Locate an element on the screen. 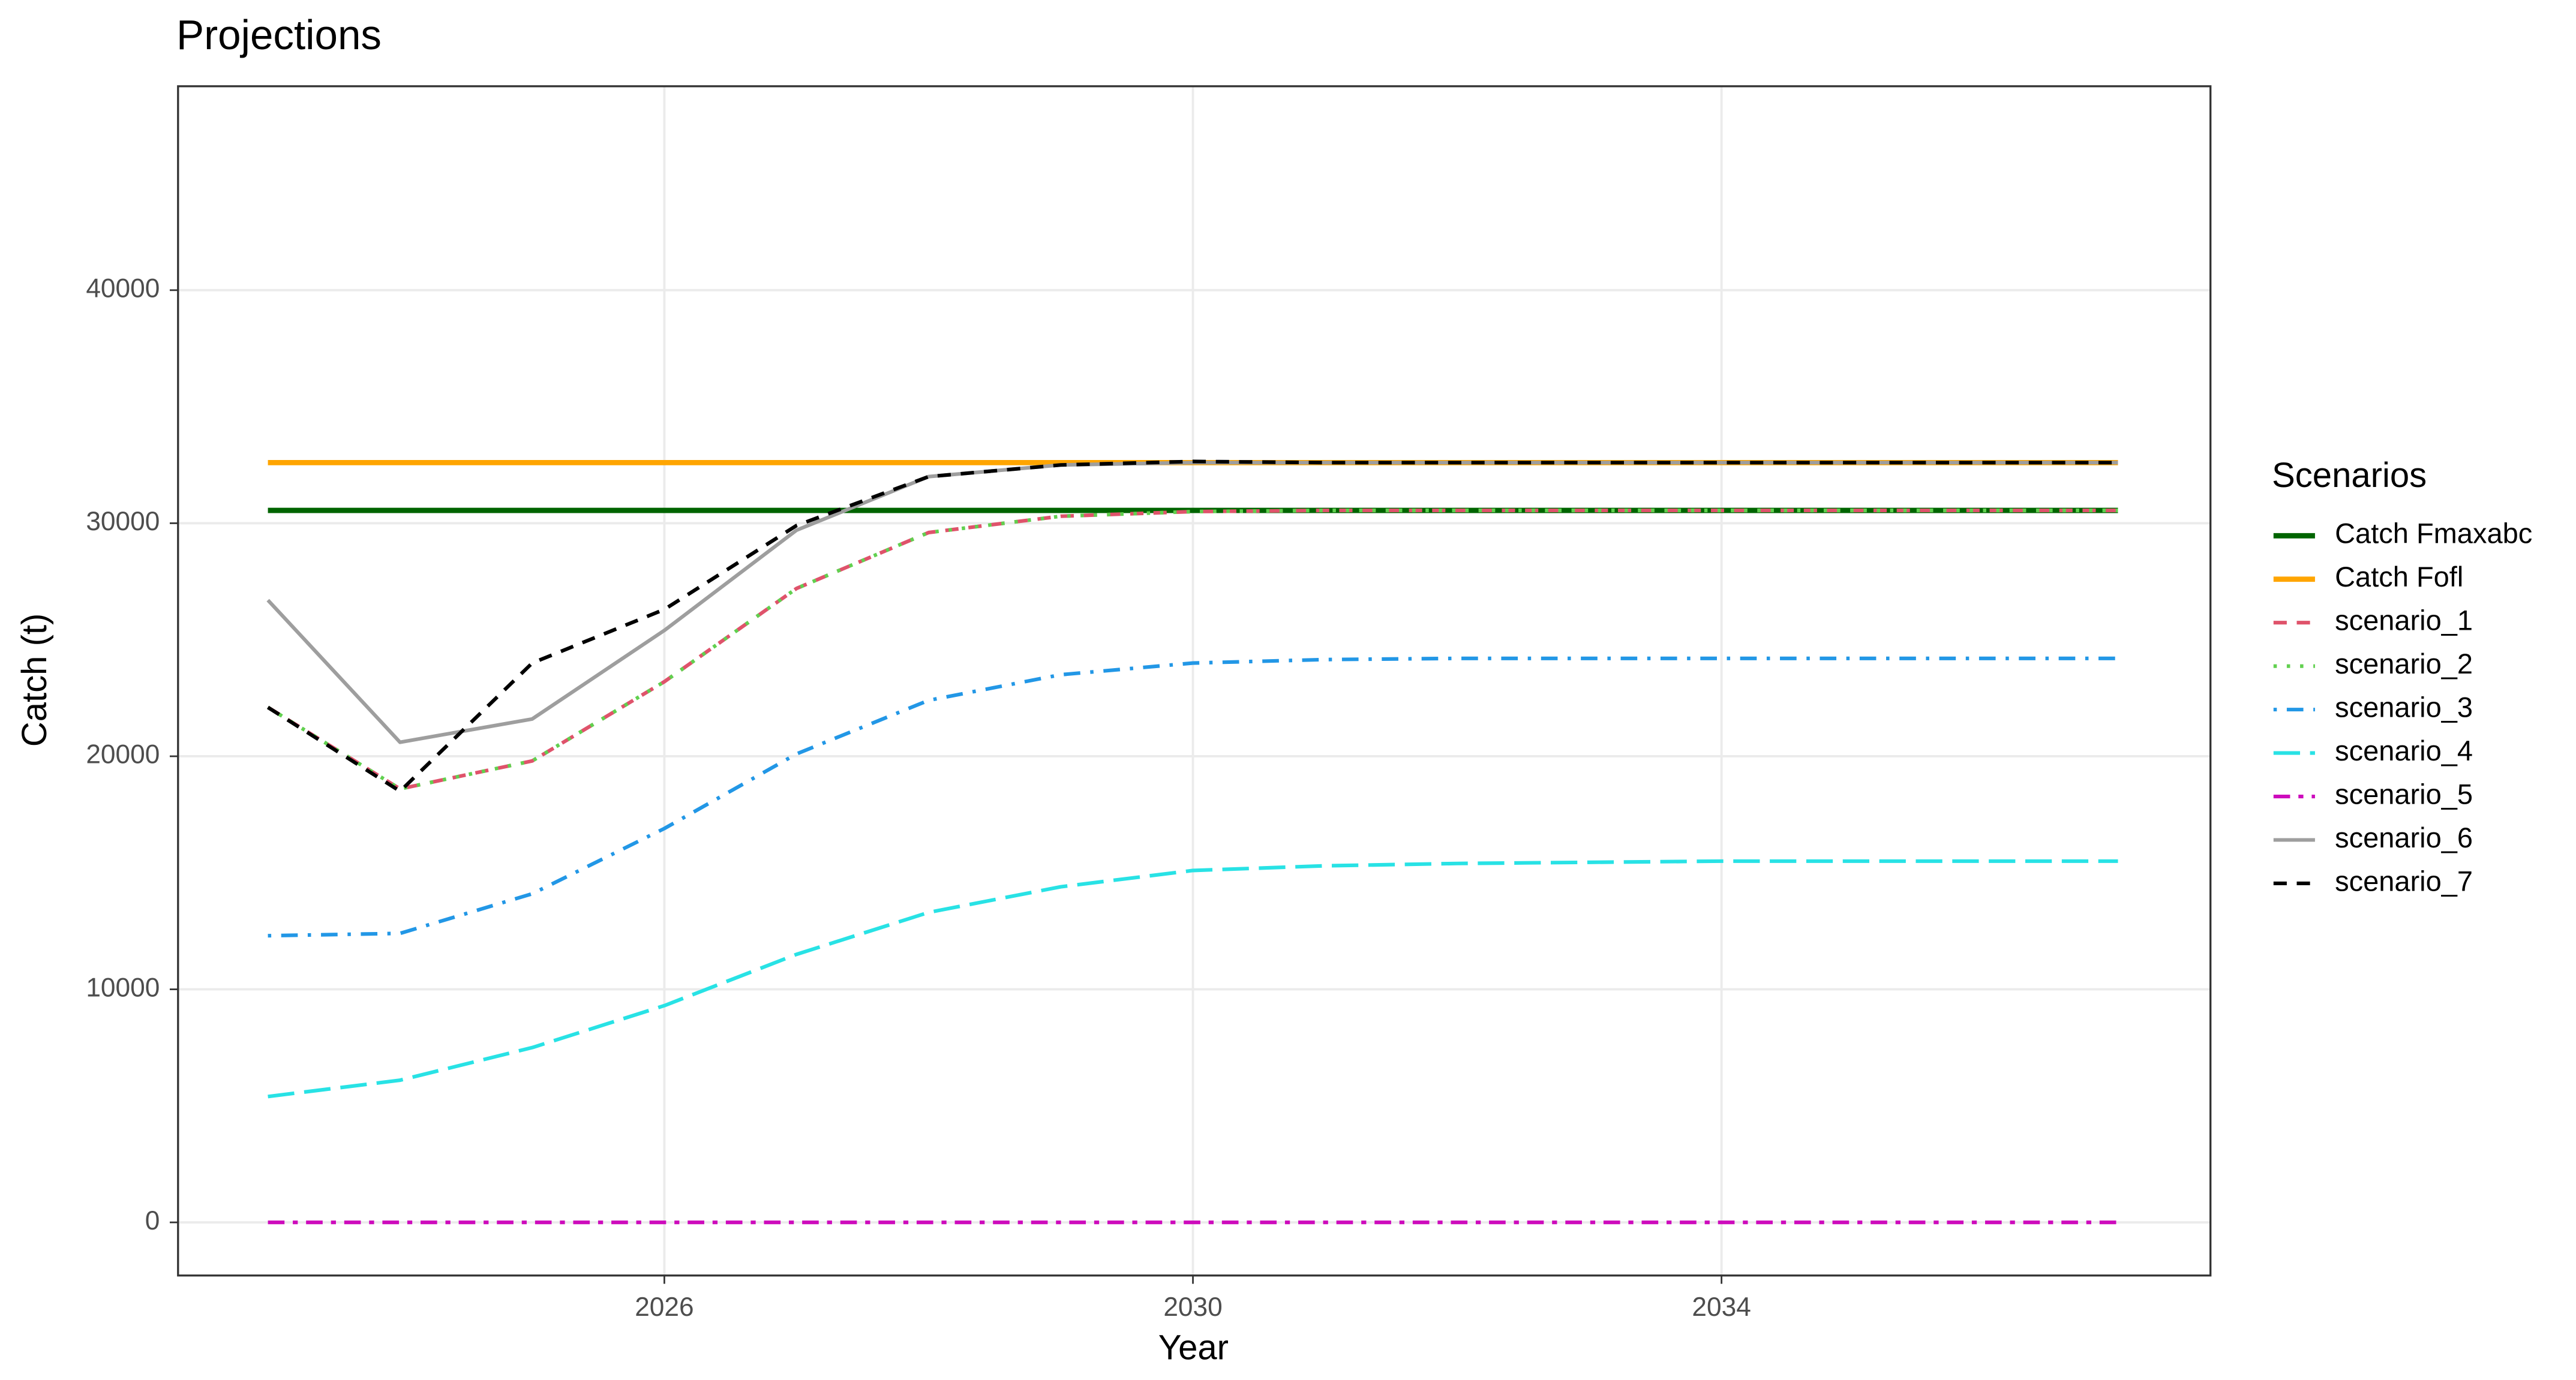 Image resolution: width=2576 pixels, height=1380 pixels. legend-label: Catch Fofl is located at coordinates (2399, 577).